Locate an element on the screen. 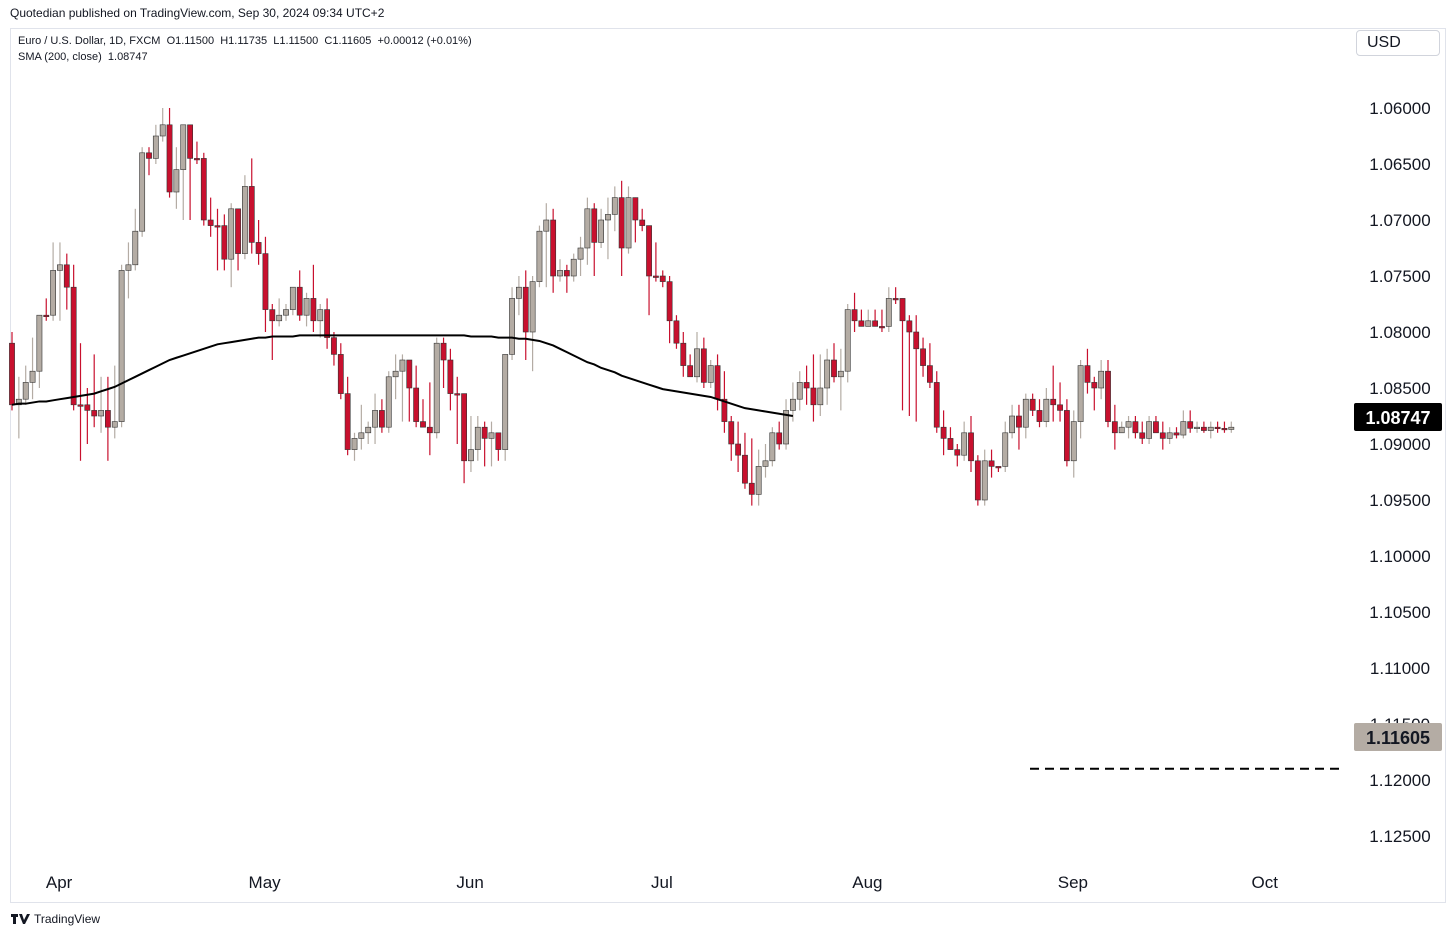 The image size is (1456, 939). y-tick-label: 1.08000 is located at coordinates (1399, 332).